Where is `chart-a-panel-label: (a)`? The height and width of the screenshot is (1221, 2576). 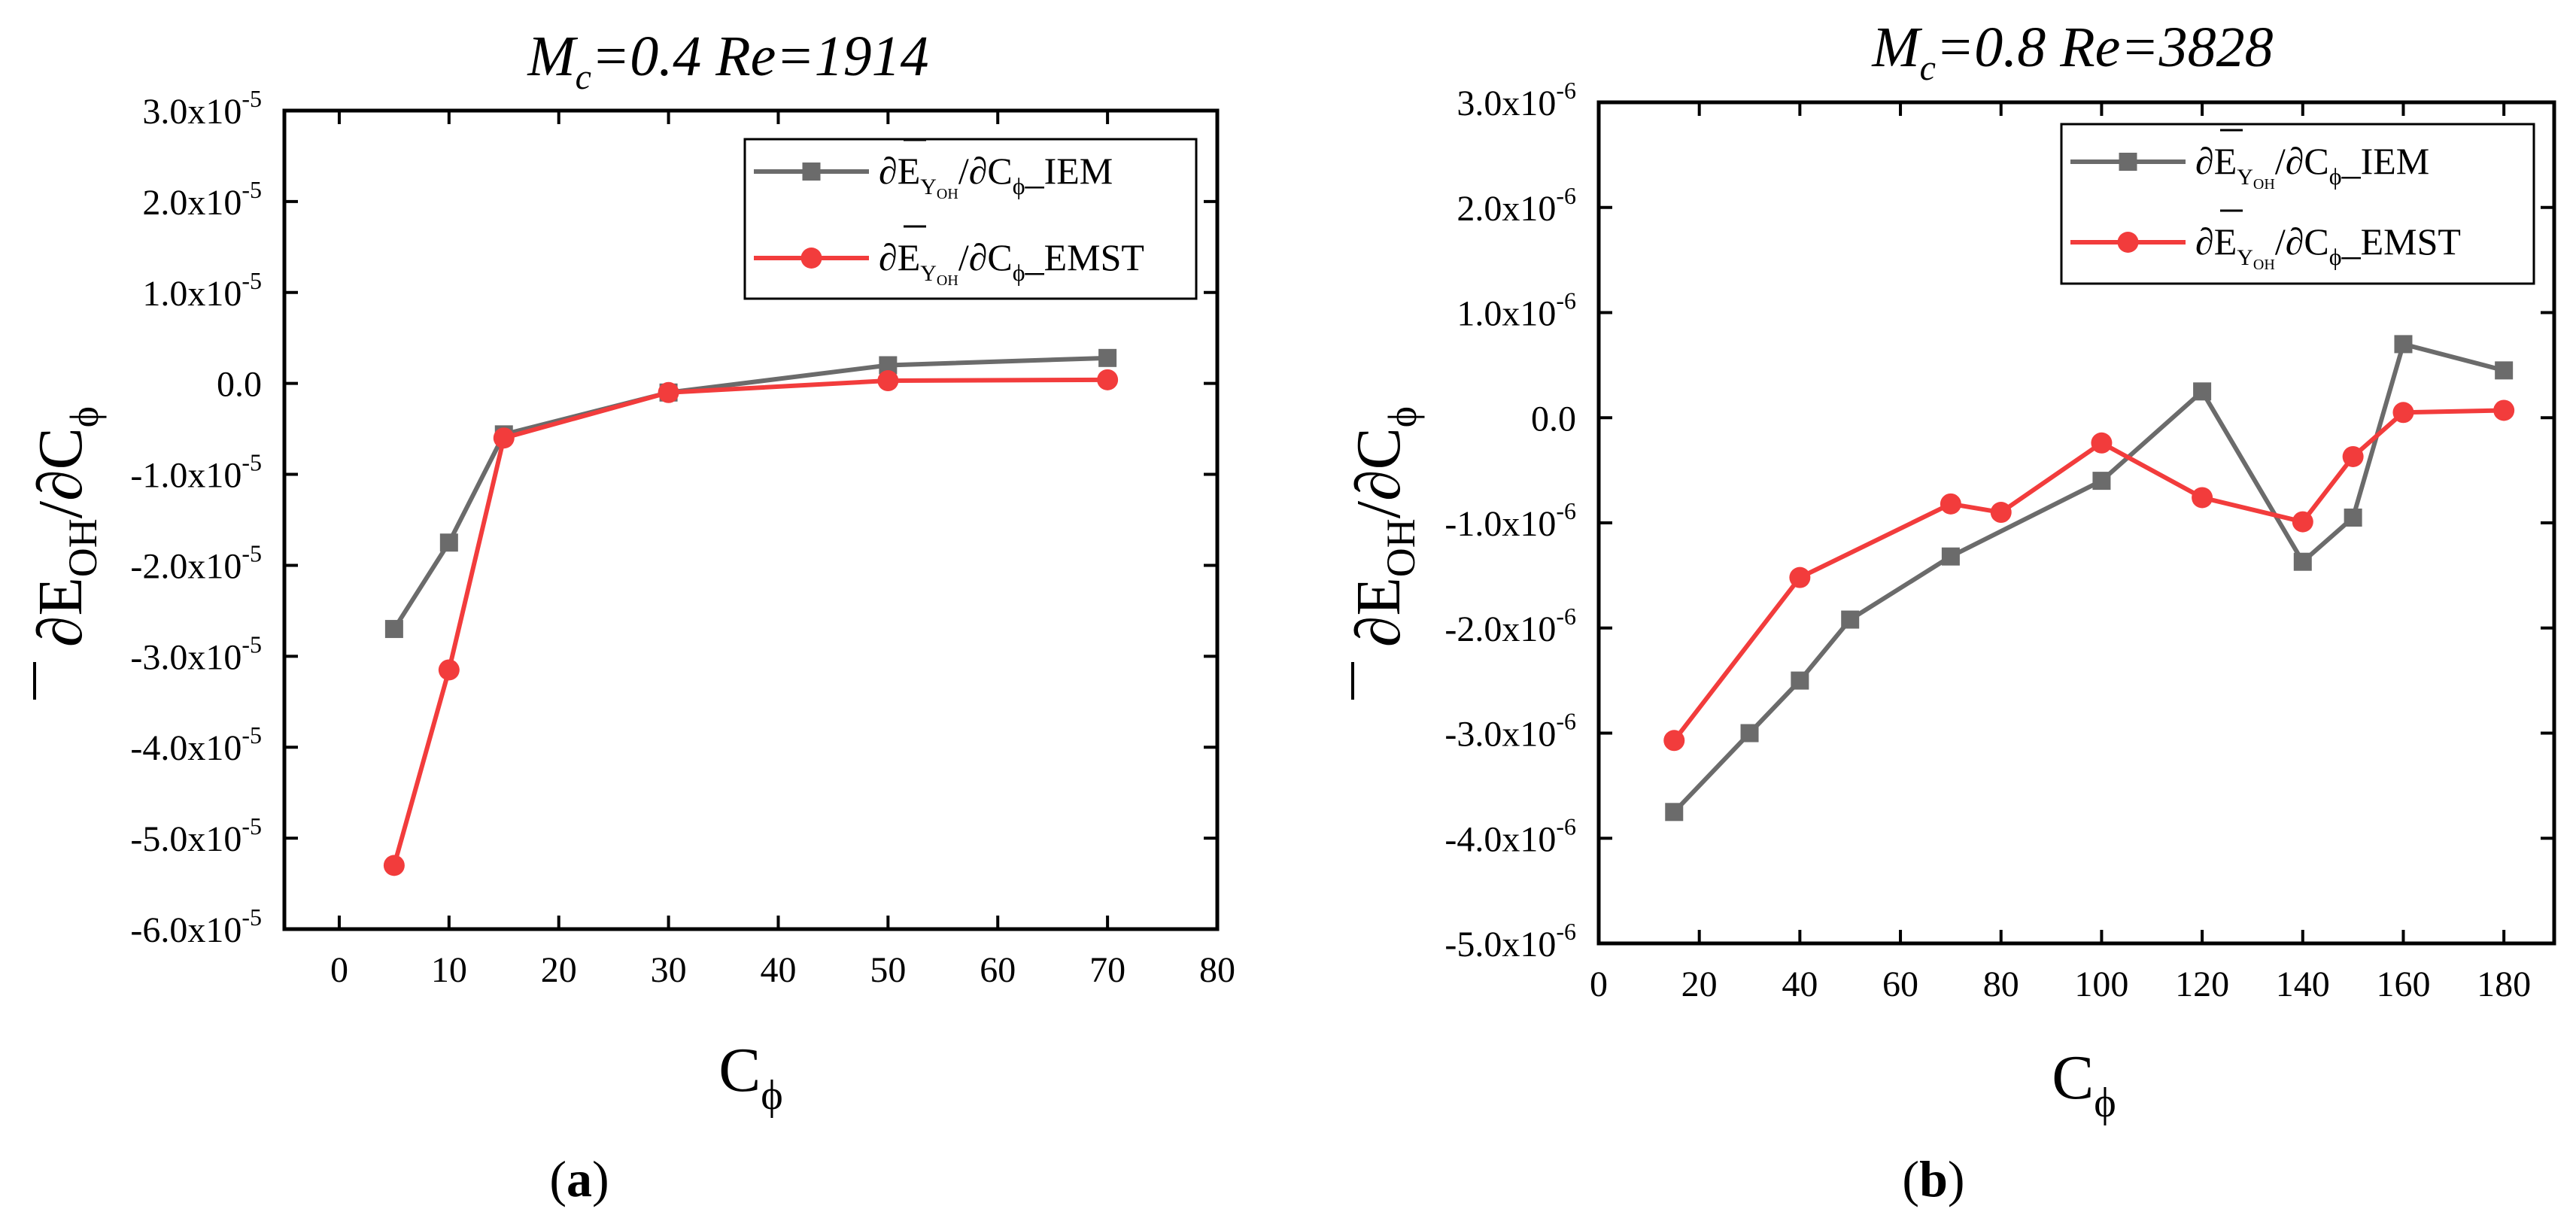 chart-a-panel-label: (a) is located at coordinates (579, 1178).